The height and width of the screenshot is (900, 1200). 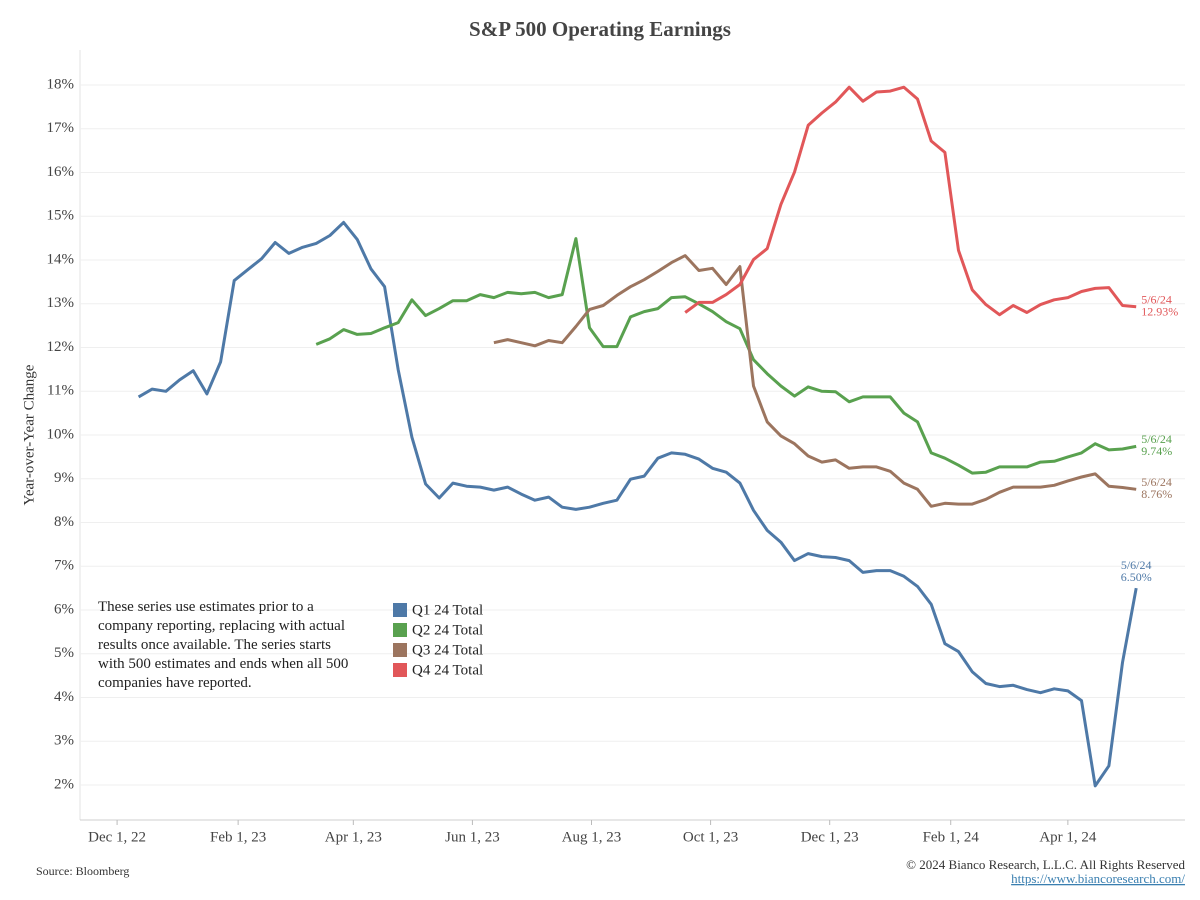 I want to click on y-tick-label: 2%, so click(x=64, y=784).